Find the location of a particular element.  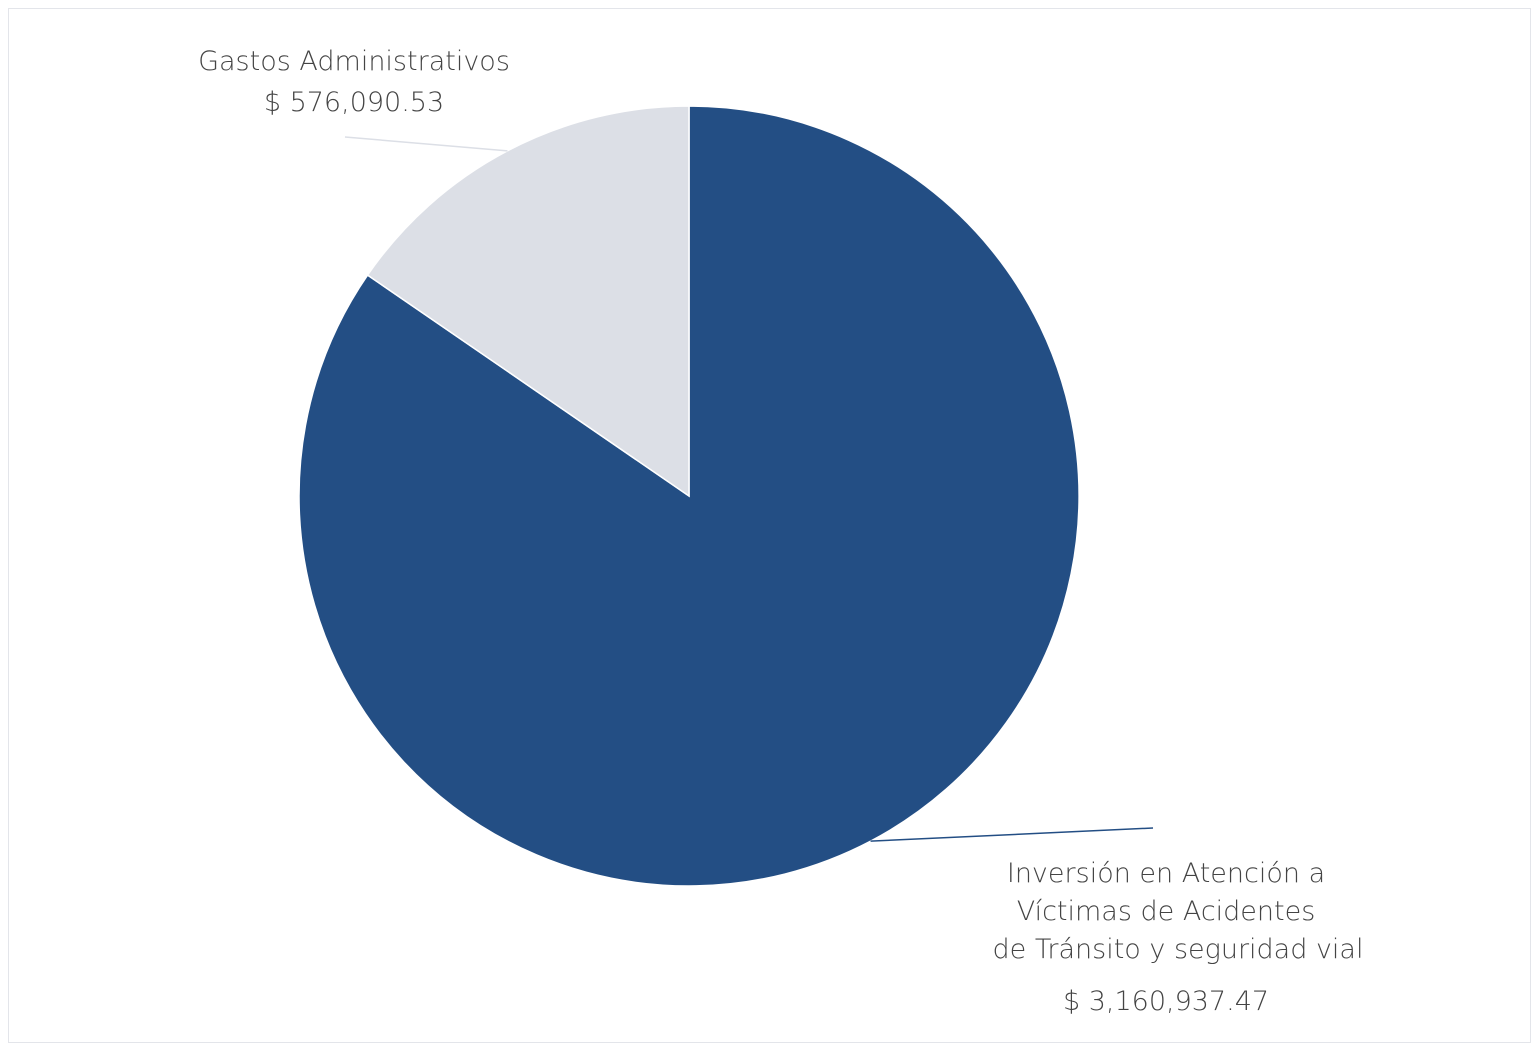

slice-label-value: $ 3,160,937.47 is located at coordinates (1166, 1001).